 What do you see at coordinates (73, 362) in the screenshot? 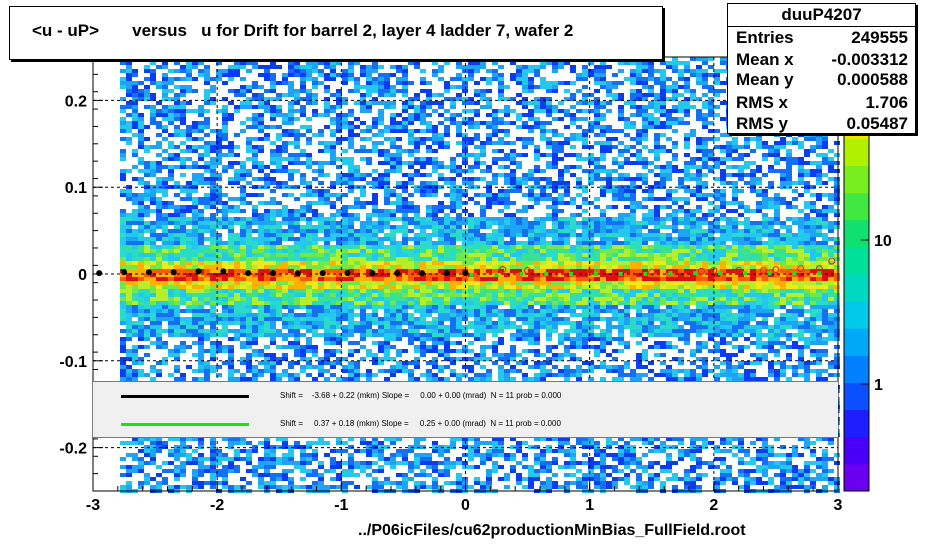
I see `y-tick-label: -0.1` at bounding box center [73, 362].